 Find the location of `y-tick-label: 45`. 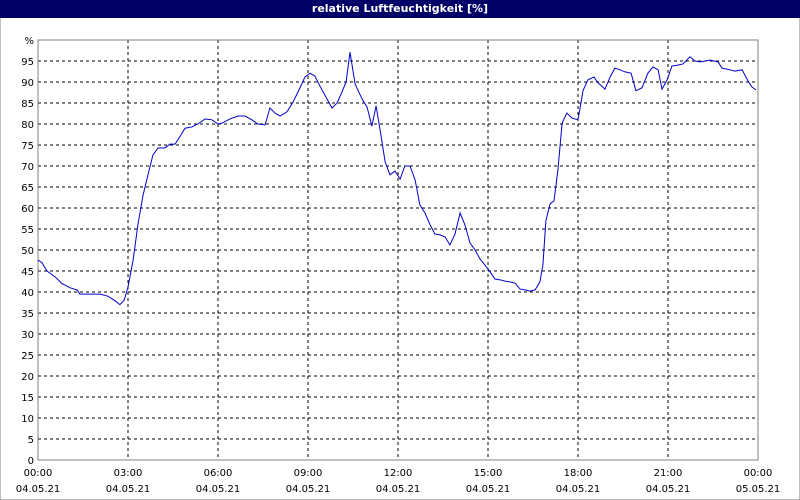

y-tick-label: 45 is located at coordinates (27, 272).